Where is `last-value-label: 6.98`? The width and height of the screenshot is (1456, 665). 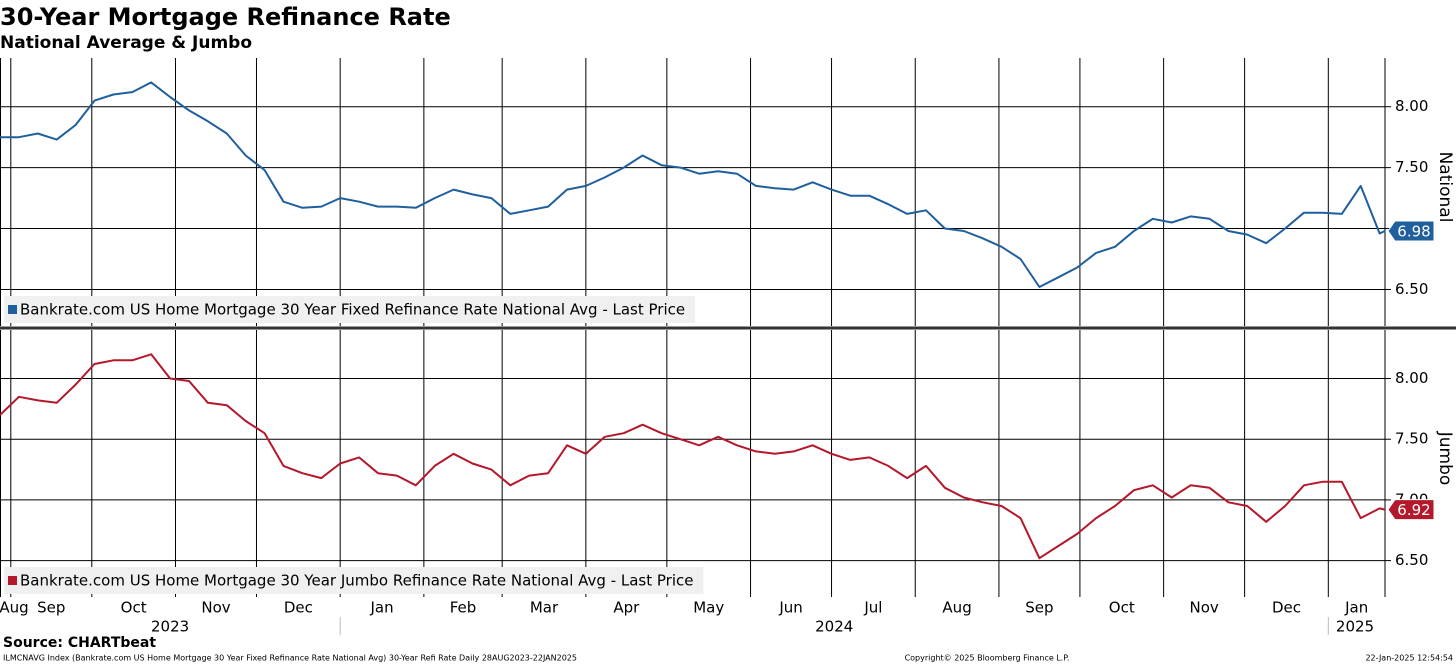
last-value-label: 6.98 is located at coordinates (1413, 231).